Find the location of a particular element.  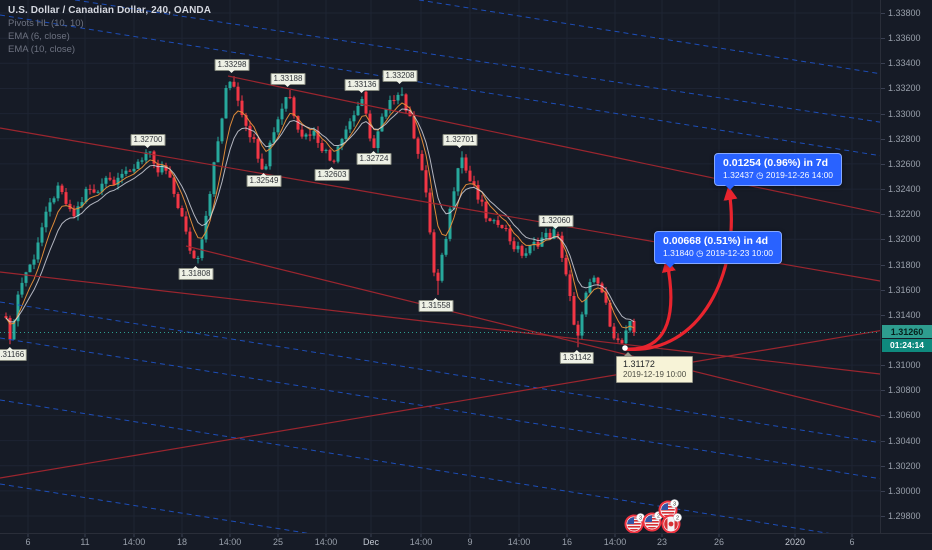

pivot-label: 1.32603 is located at coordinates (332, 173).